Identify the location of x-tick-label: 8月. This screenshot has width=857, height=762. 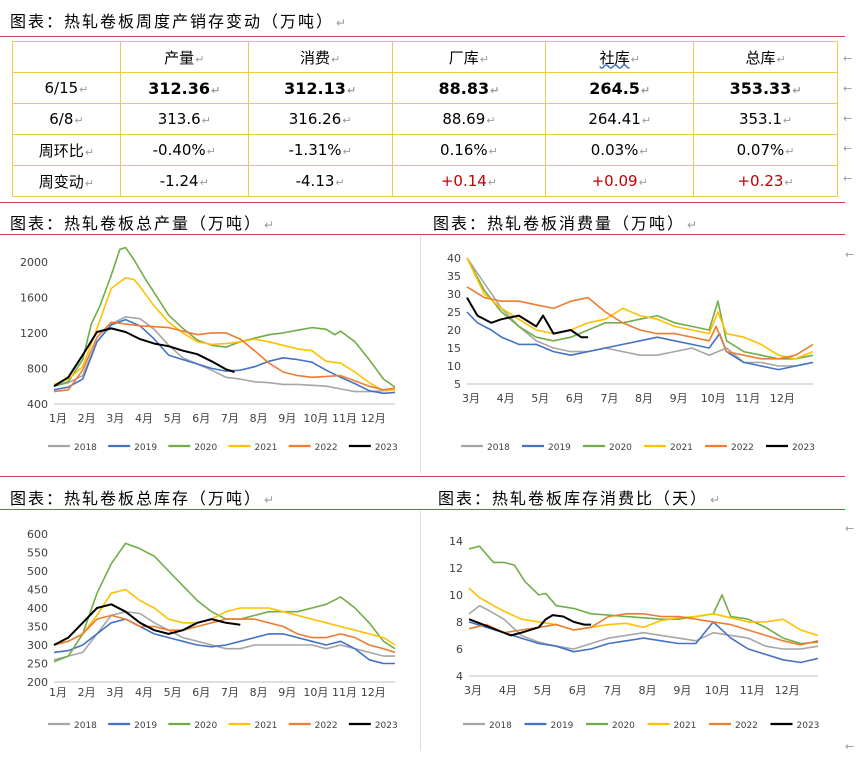
(259, 692).